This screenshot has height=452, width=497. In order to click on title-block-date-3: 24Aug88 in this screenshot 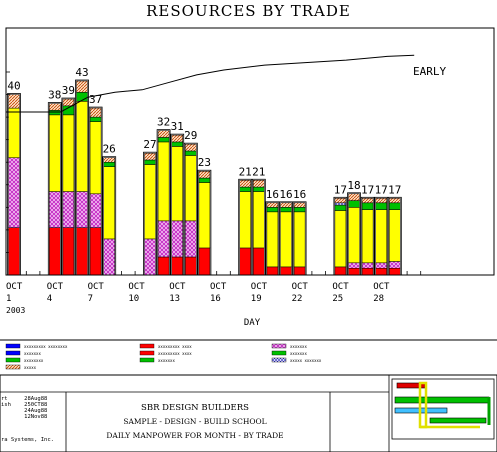, I will do `click(24, 411)`.